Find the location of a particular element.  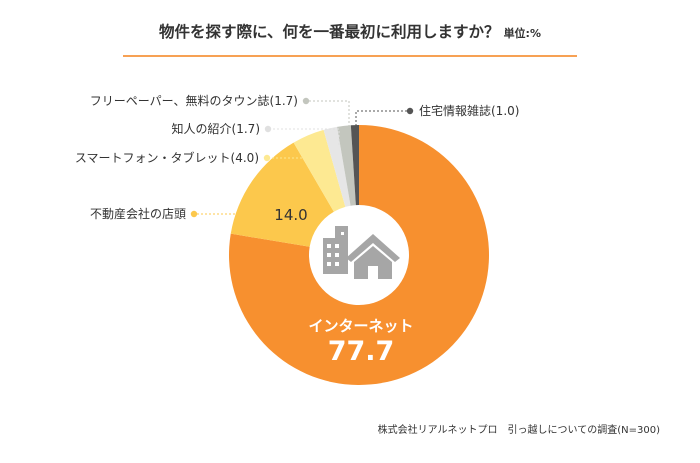

slice-value-real-estate-storefront: 14.0 is located at coordinates (290, 215).